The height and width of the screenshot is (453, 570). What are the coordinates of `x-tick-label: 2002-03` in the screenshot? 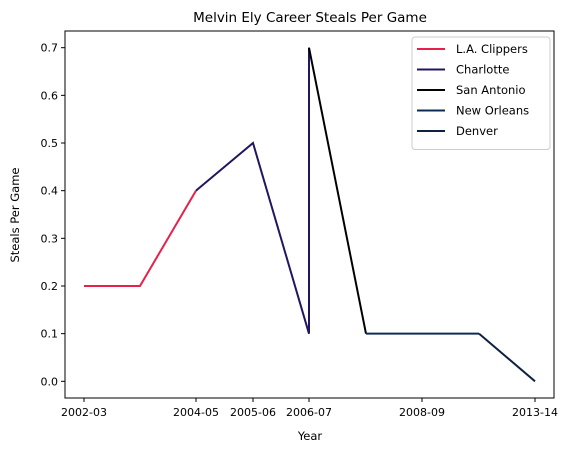 It's located at (84, 412).